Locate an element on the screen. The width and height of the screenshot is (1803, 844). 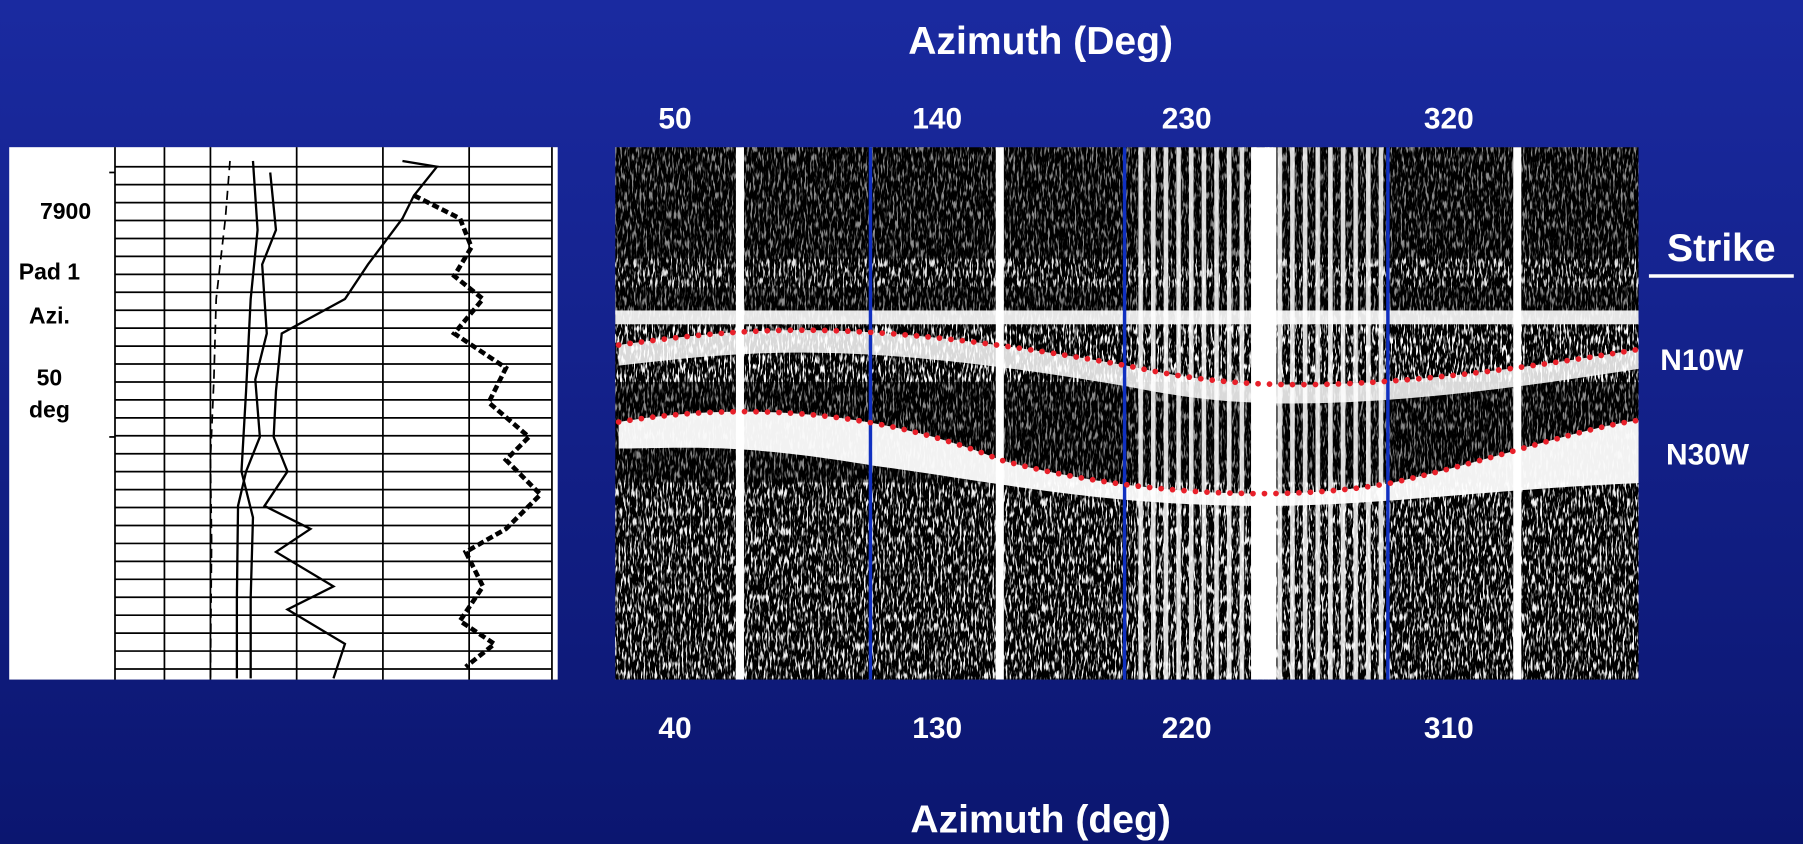
bottom-axis-title: Azimuth (deg) is located at coordinates (1040, 819).